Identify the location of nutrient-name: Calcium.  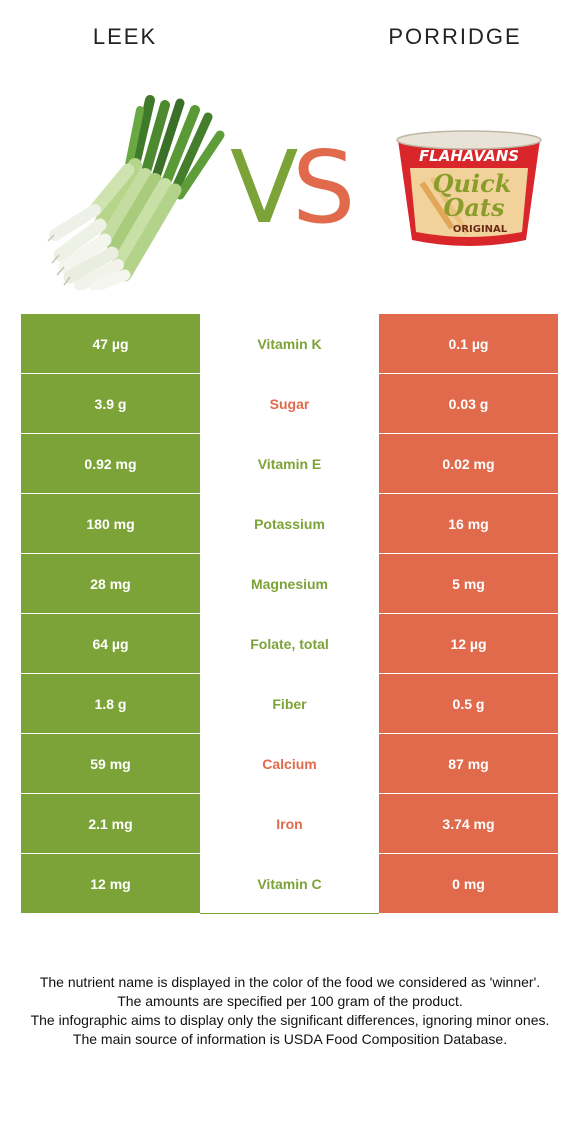
(289, 764).